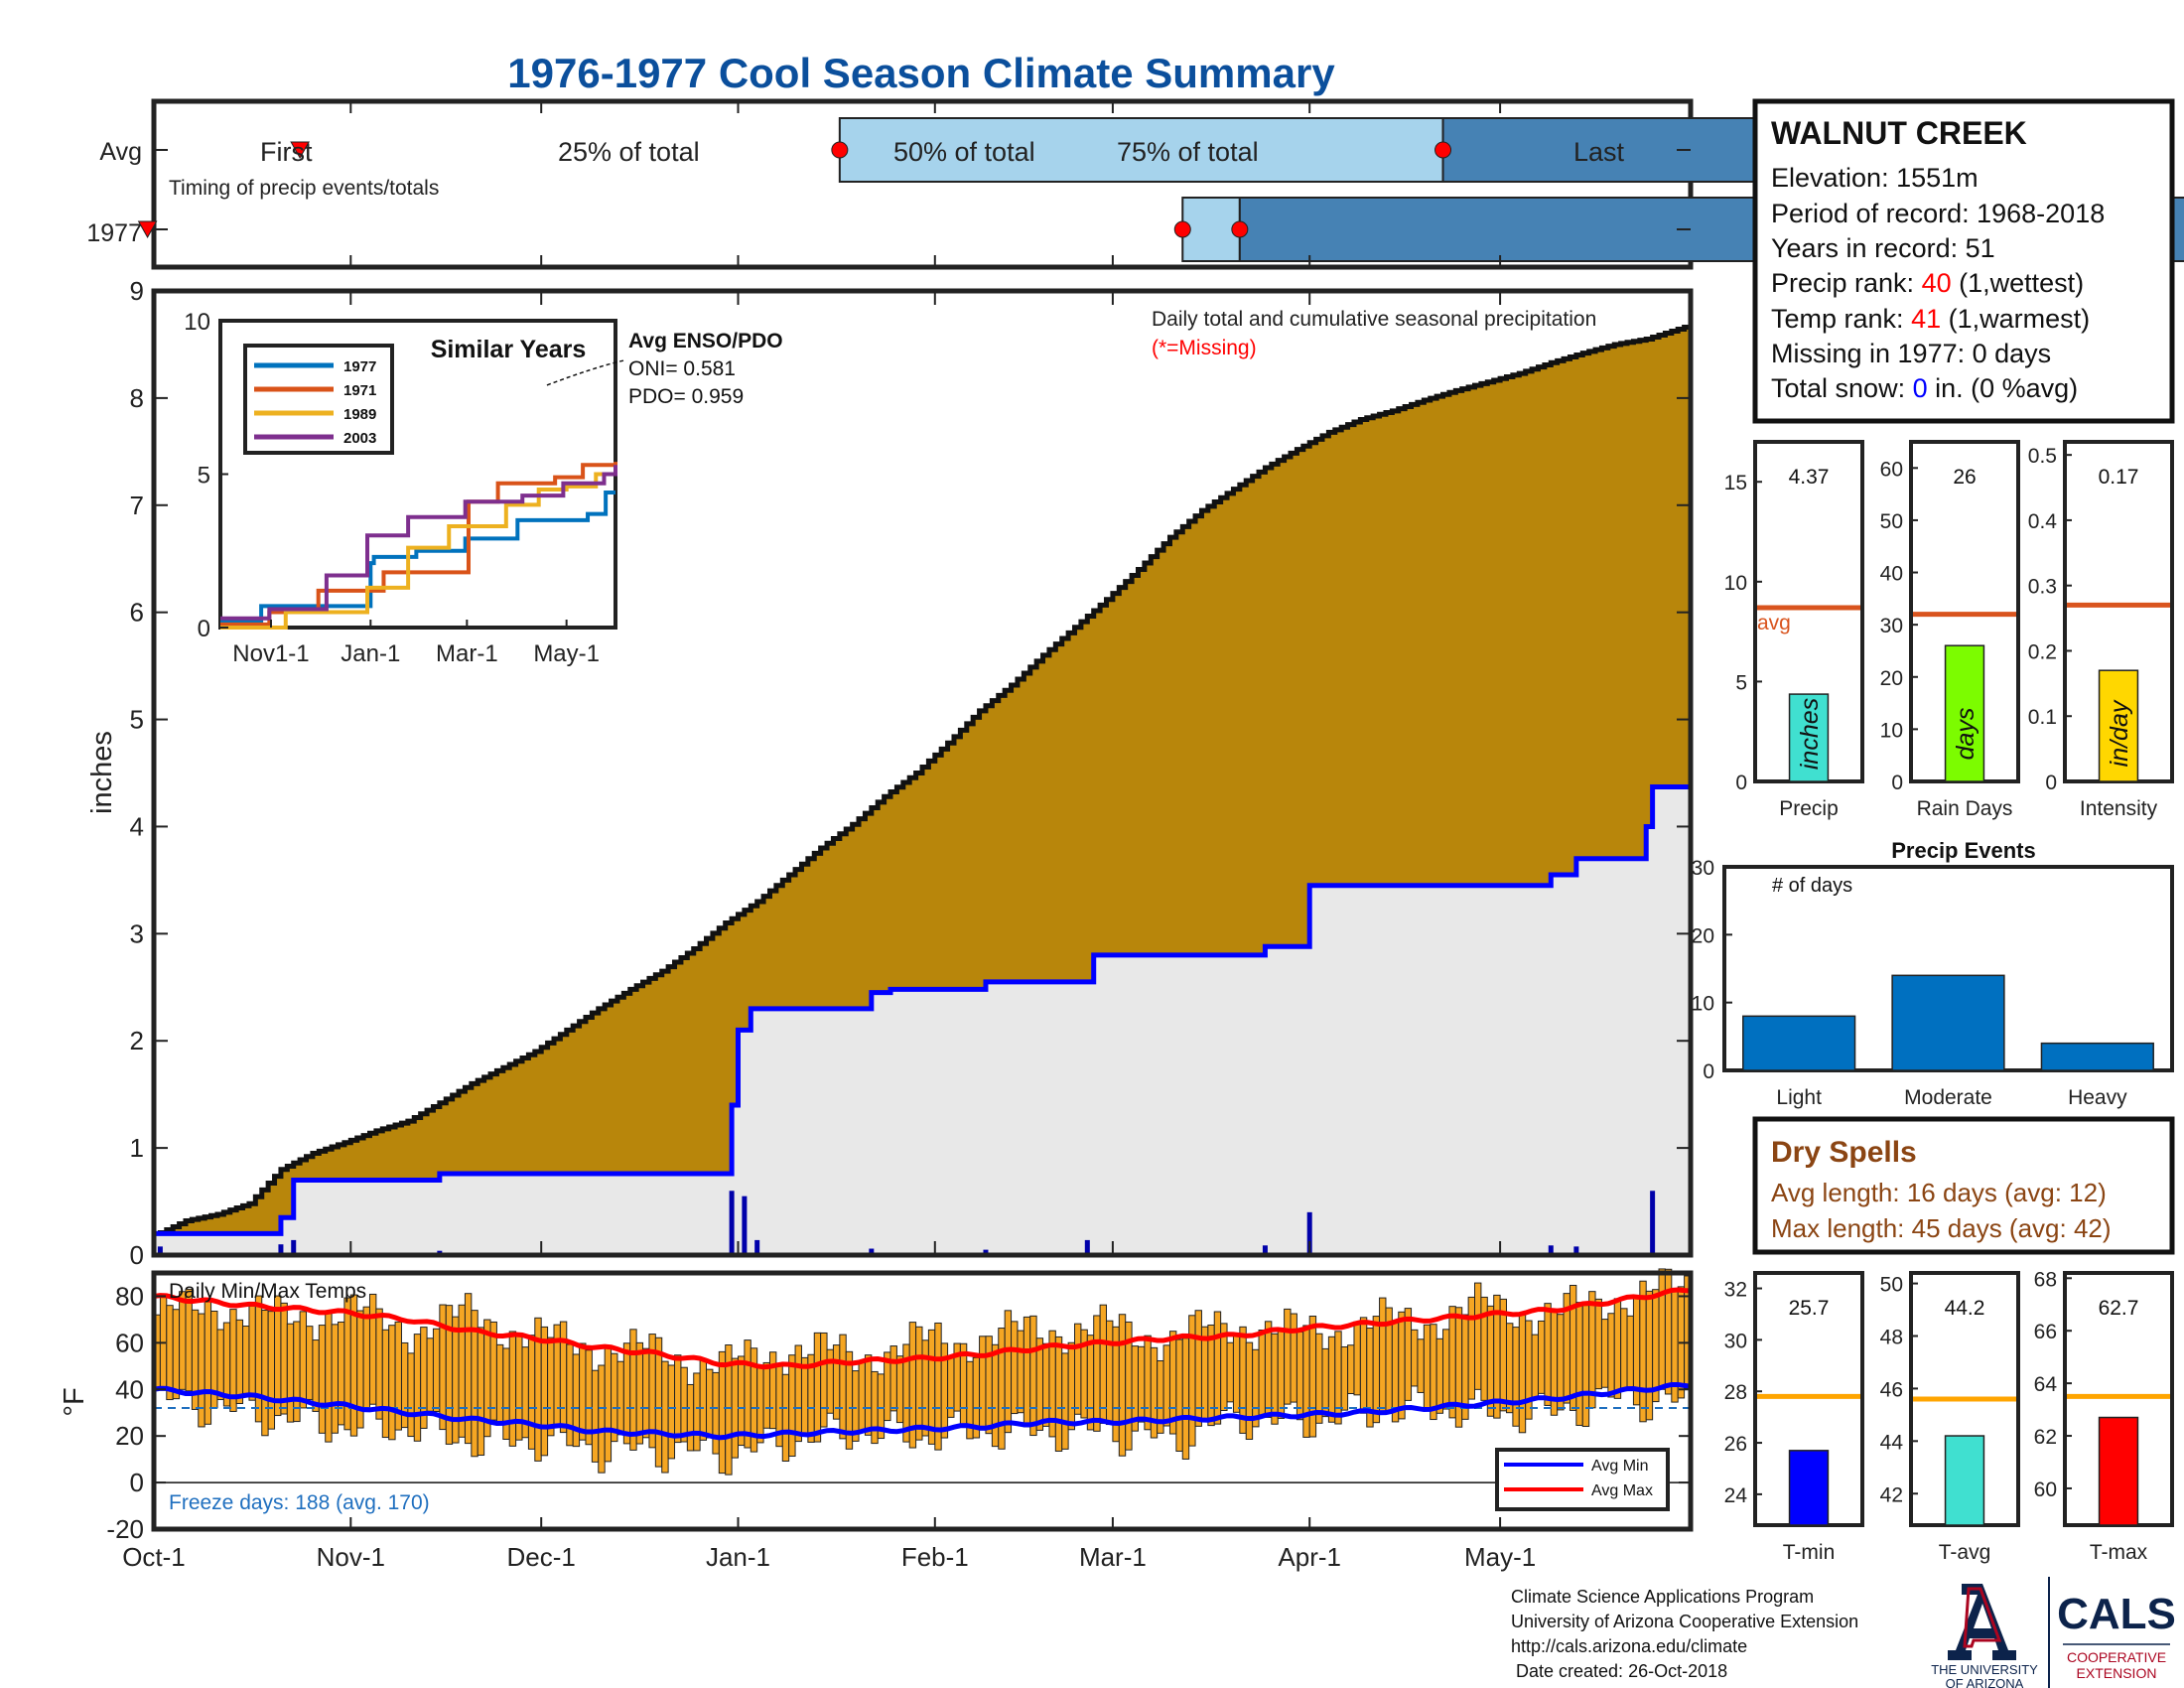 The height and width of the screenshot is (1688, 2184). What do you see at coordinates (1897, 783) in the screenshot?
I see `mini-ytick-label-raindays-0: 0` at bounding box center [1897, 783].